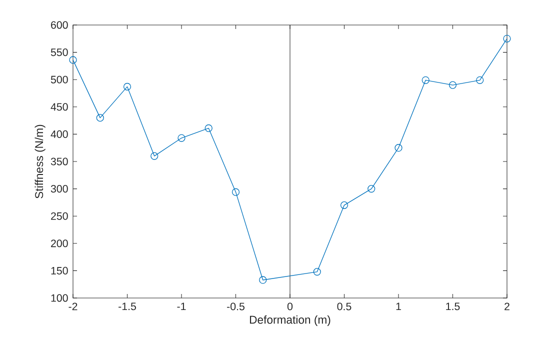 This screenshot has width=560, height=337. What do you see at coordinates (59, 189) in the screenshot?
I see `y-tick-label: 300` at bounding box center [59, 189].